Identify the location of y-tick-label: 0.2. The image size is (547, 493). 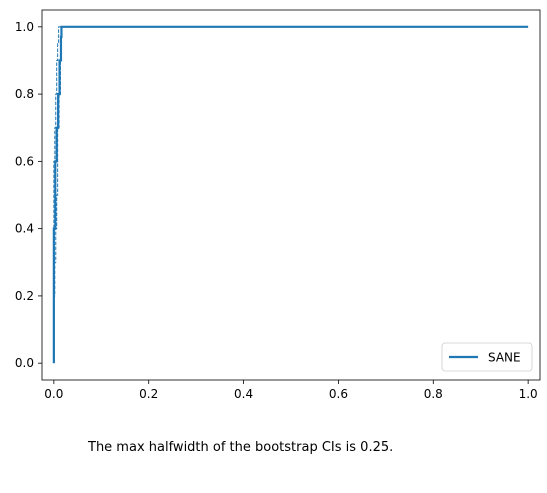
(24, 296).